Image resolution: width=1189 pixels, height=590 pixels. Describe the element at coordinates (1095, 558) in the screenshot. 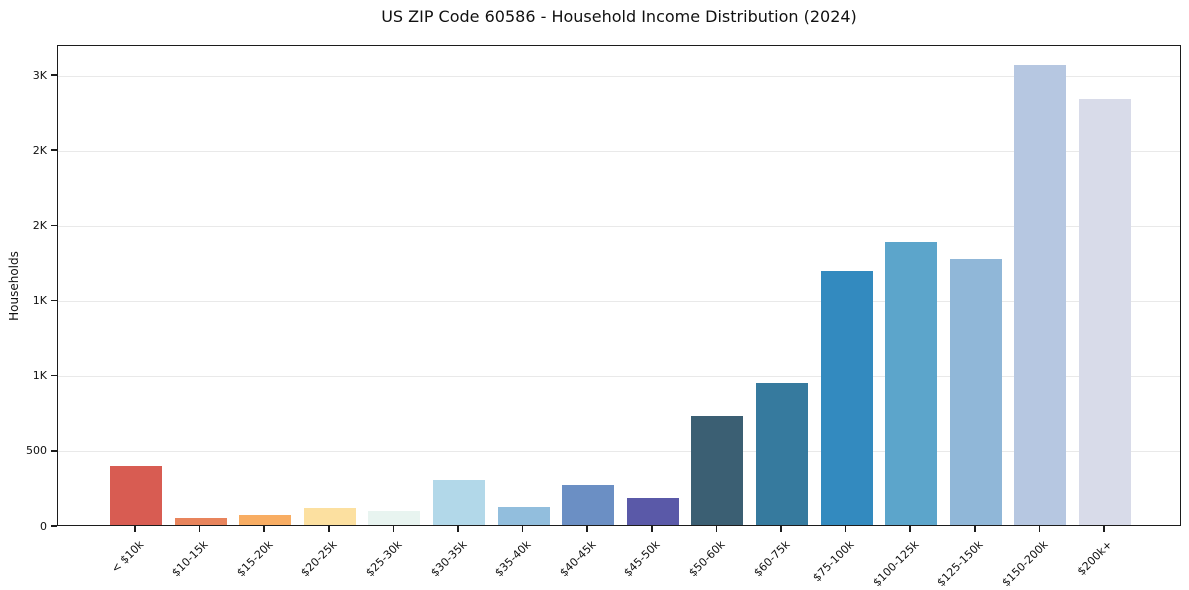

I see `x-tick-label-text: $200k+` at that location.